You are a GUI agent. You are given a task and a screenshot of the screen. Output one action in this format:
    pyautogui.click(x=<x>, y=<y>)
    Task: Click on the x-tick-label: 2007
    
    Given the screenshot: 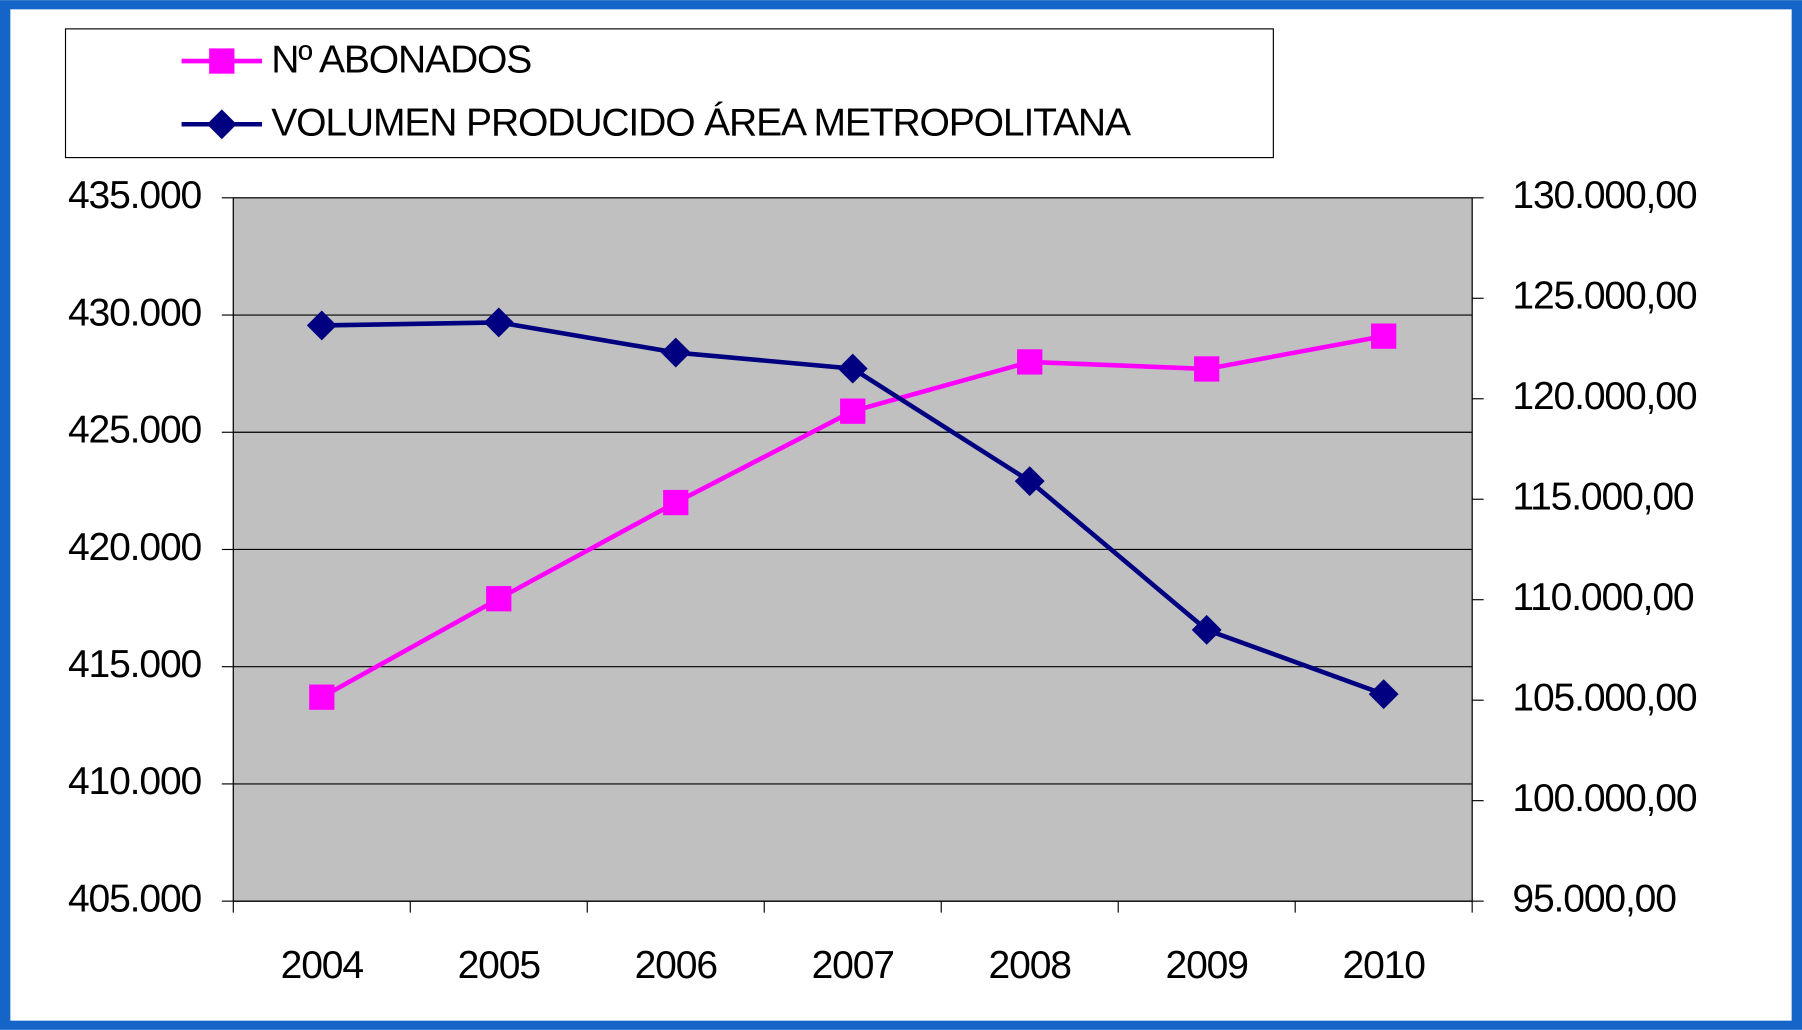 What is the action you would take?
    pyautogui.click(x=853, y=965)
    